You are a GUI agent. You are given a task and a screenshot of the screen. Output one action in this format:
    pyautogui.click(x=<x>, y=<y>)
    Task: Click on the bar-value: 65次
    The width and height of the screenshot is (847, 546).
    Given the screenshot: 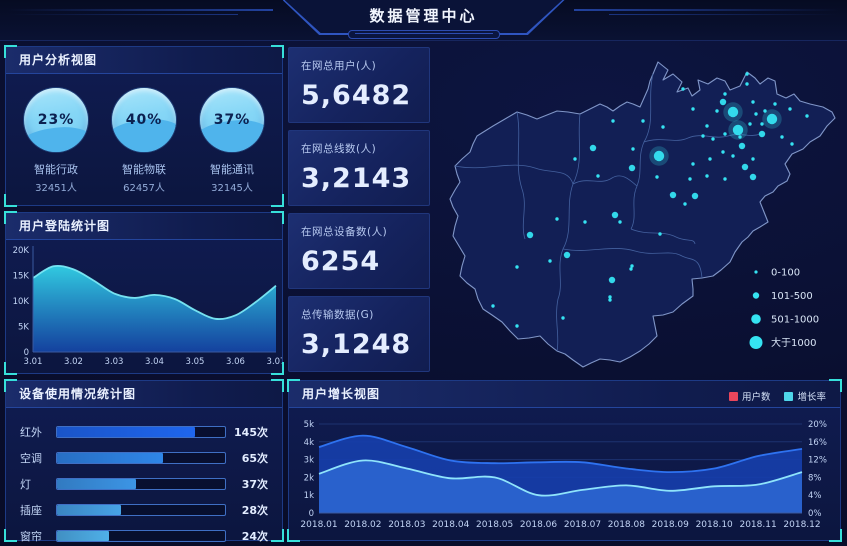 What is the action you would take?
    pyautogui.click(x=254, y=458)
    